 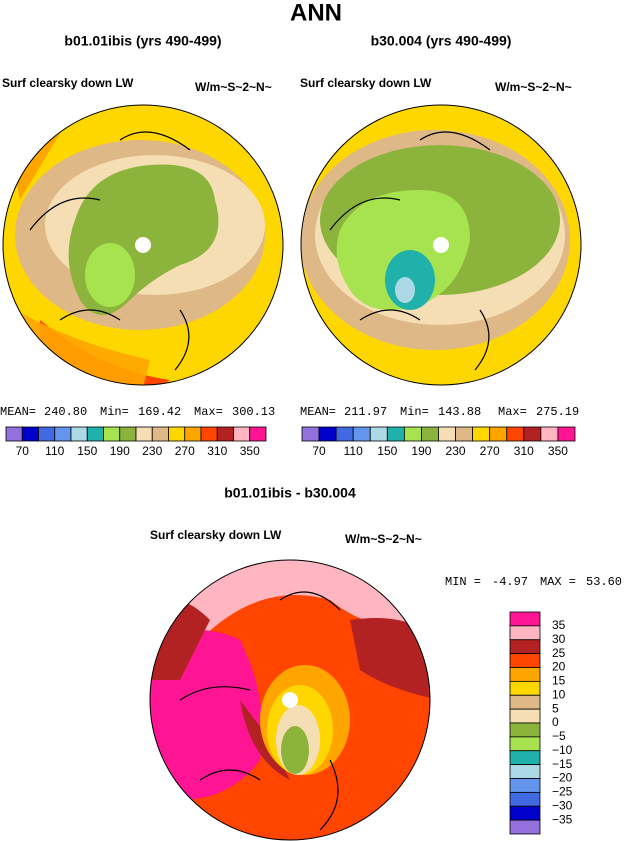 I want to click on stat-label: MAX =, so click(x=558, y=582).